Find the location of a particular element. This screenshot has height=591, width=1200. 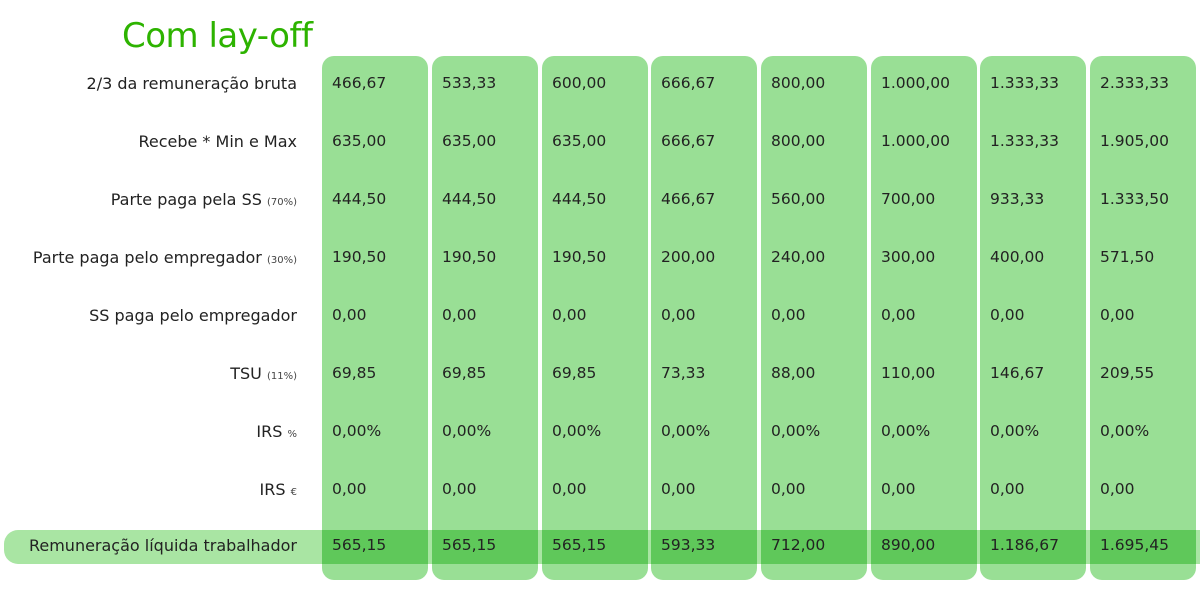

row-label: IRS € is located at coordinates (148, 489).